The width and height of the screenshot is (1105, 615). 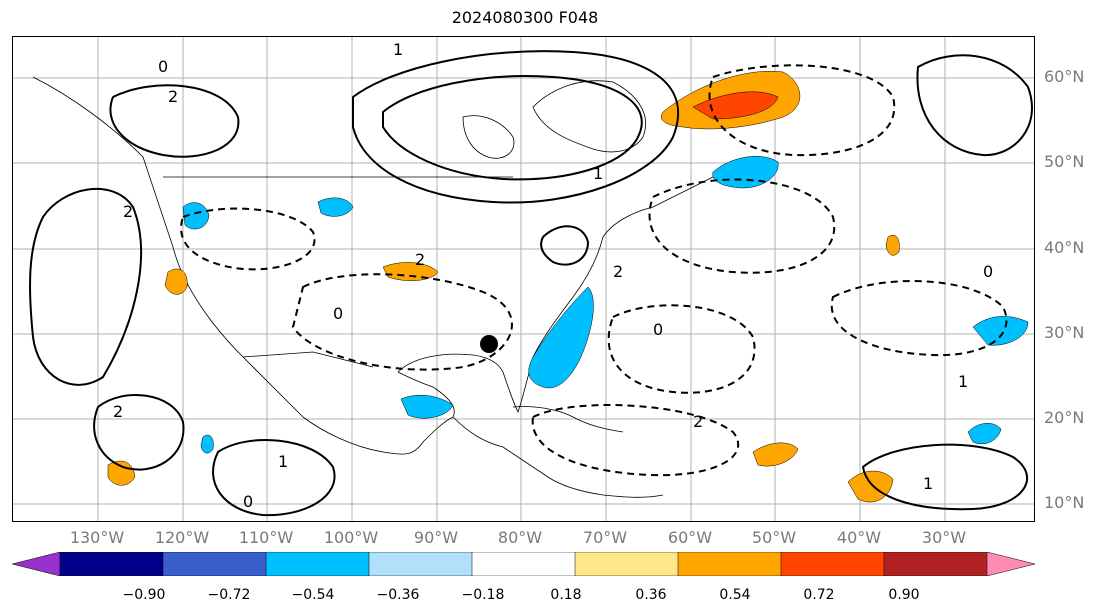 What do you see at coordinates (121, 473) in the screenshot?
I see `positive-anomaly-pacific` at bounding box center [121, 473].